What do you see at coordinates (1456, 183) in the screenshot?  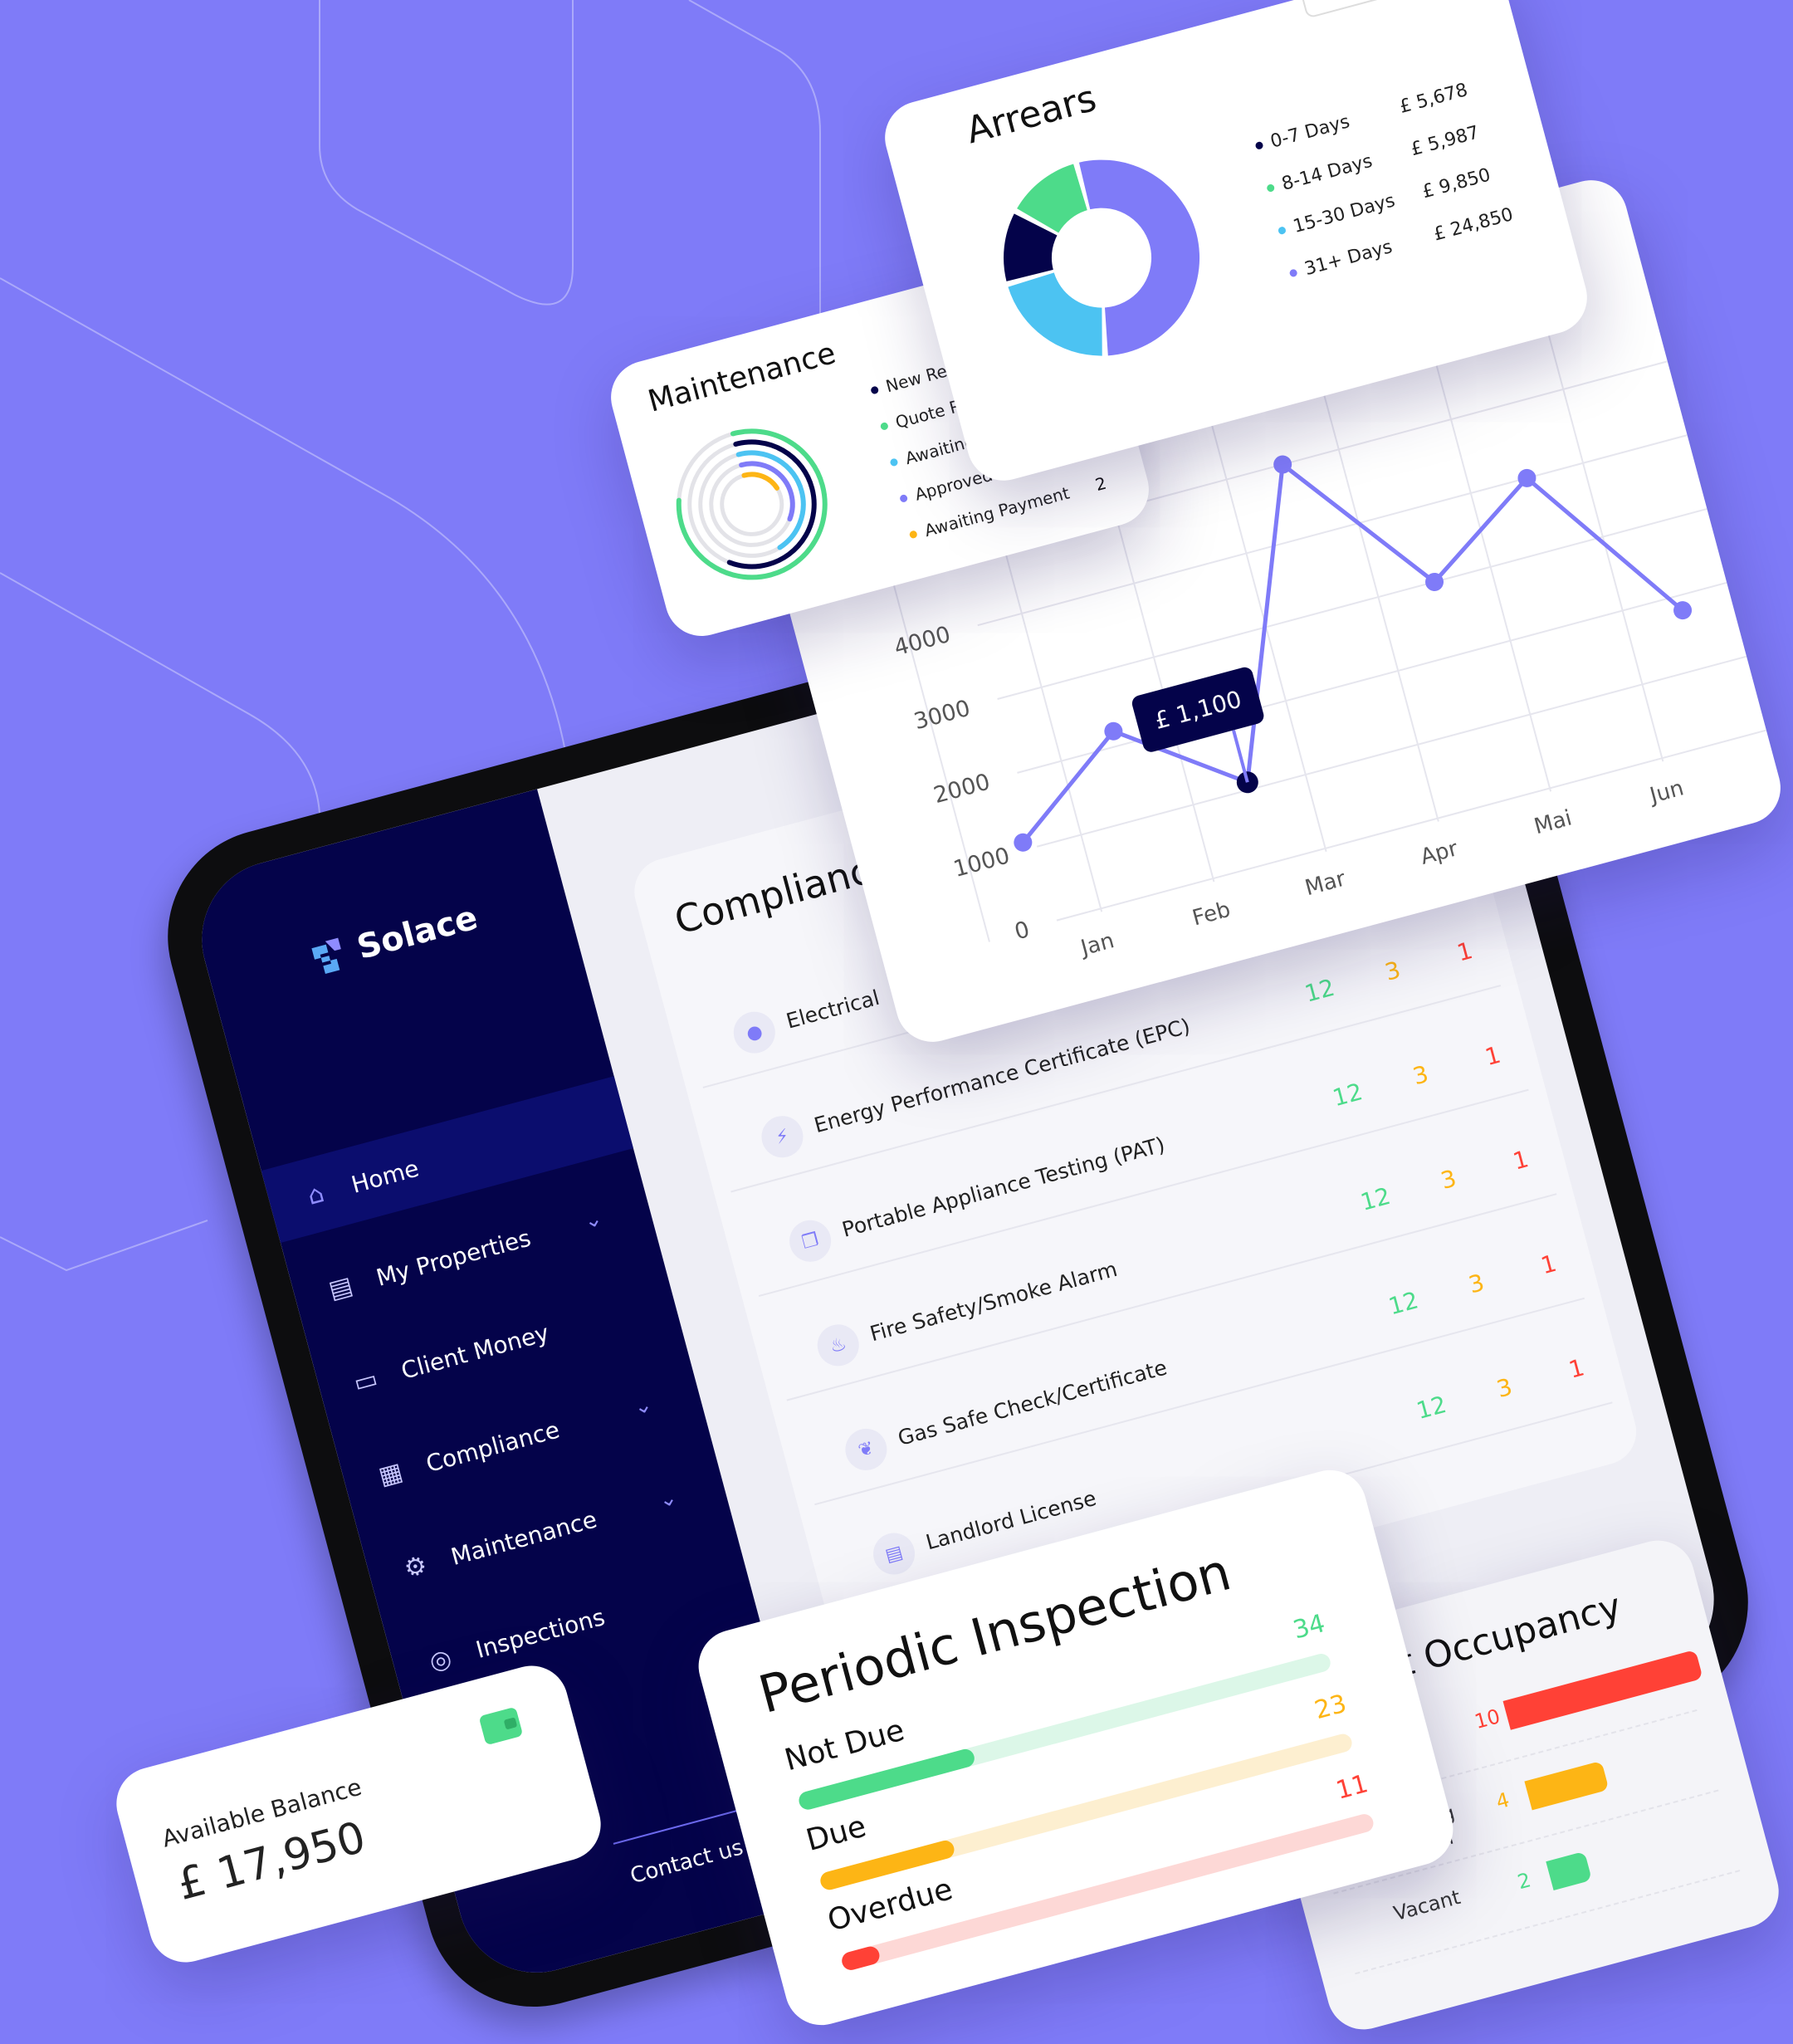 I see `arrears-amount: £ 9,850` at bounding box center [1456, 183].